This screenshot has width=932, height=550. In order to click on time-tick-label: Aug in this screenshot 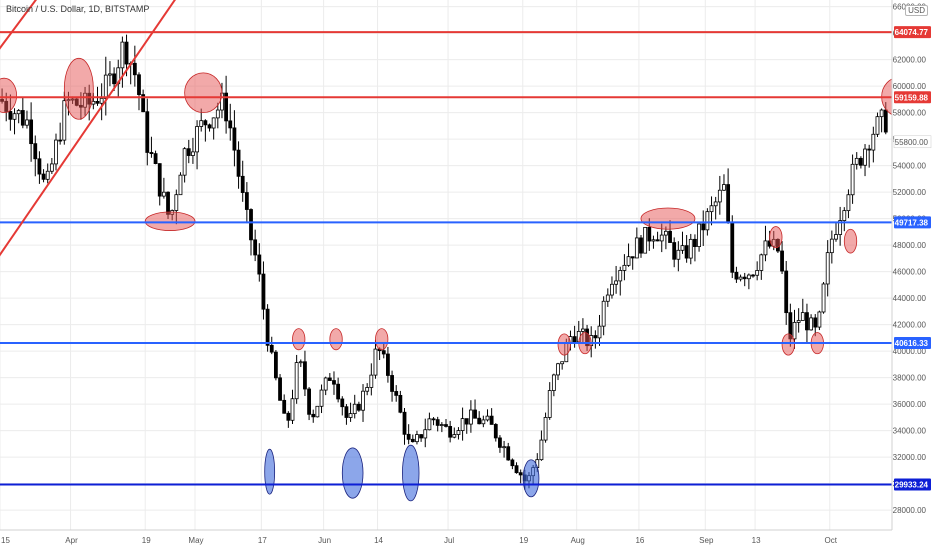, I will do `click(578, 540)`.